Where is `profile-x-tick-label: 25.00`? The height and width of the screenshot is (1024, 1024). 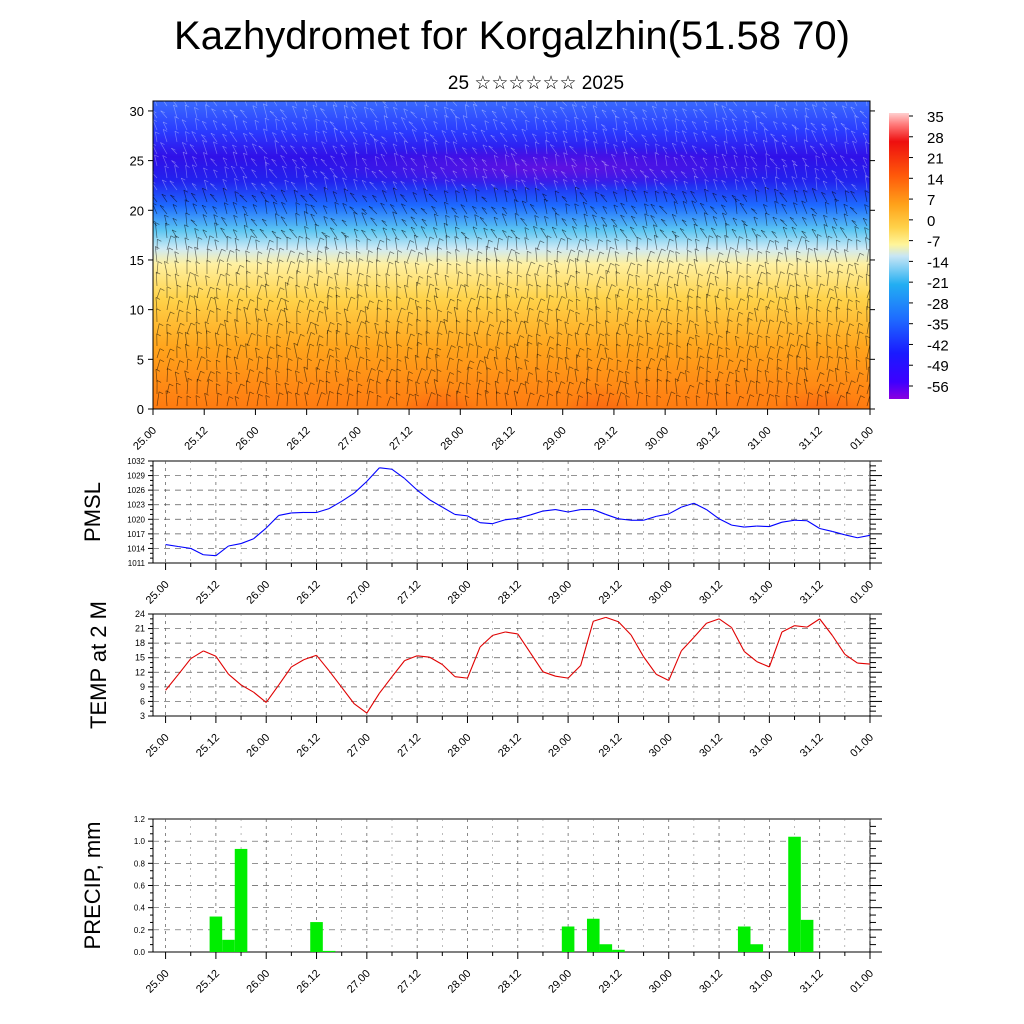 profile-x-tick-label: 25.00 is located at coordinates (145, 439).